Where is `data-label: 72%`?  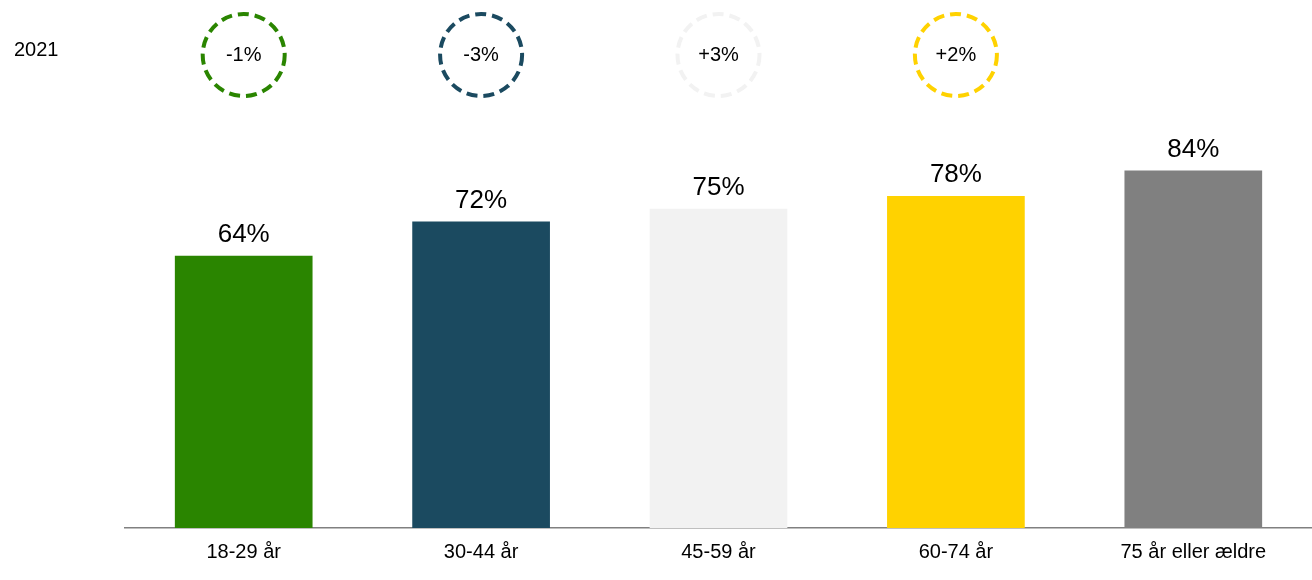
data-label: 72% is located at coordinates (481, 198).